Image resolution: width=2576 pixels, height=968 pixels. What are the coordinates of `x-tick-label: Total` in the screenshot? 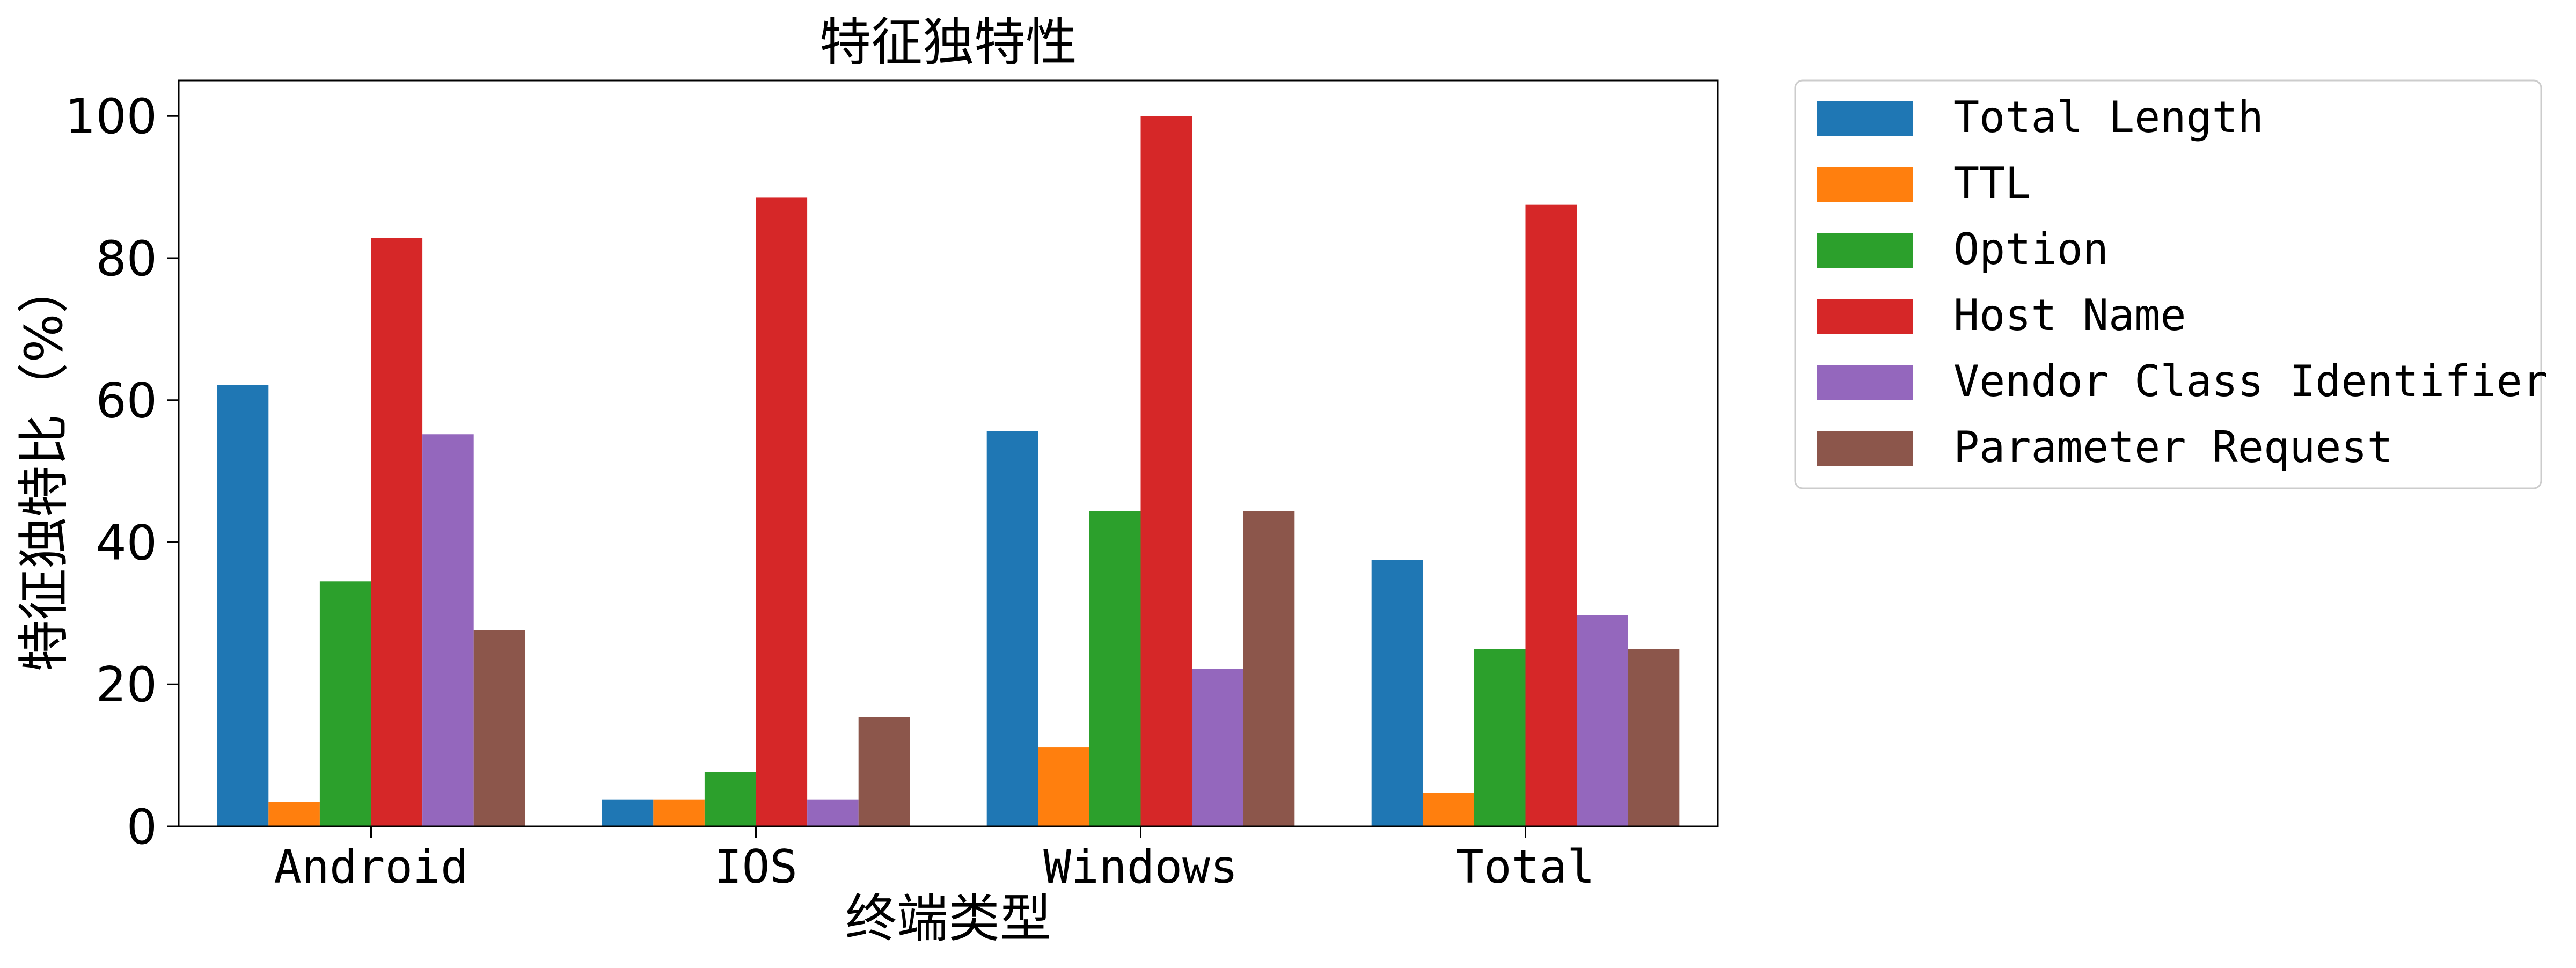 It's located at (1525, 867).